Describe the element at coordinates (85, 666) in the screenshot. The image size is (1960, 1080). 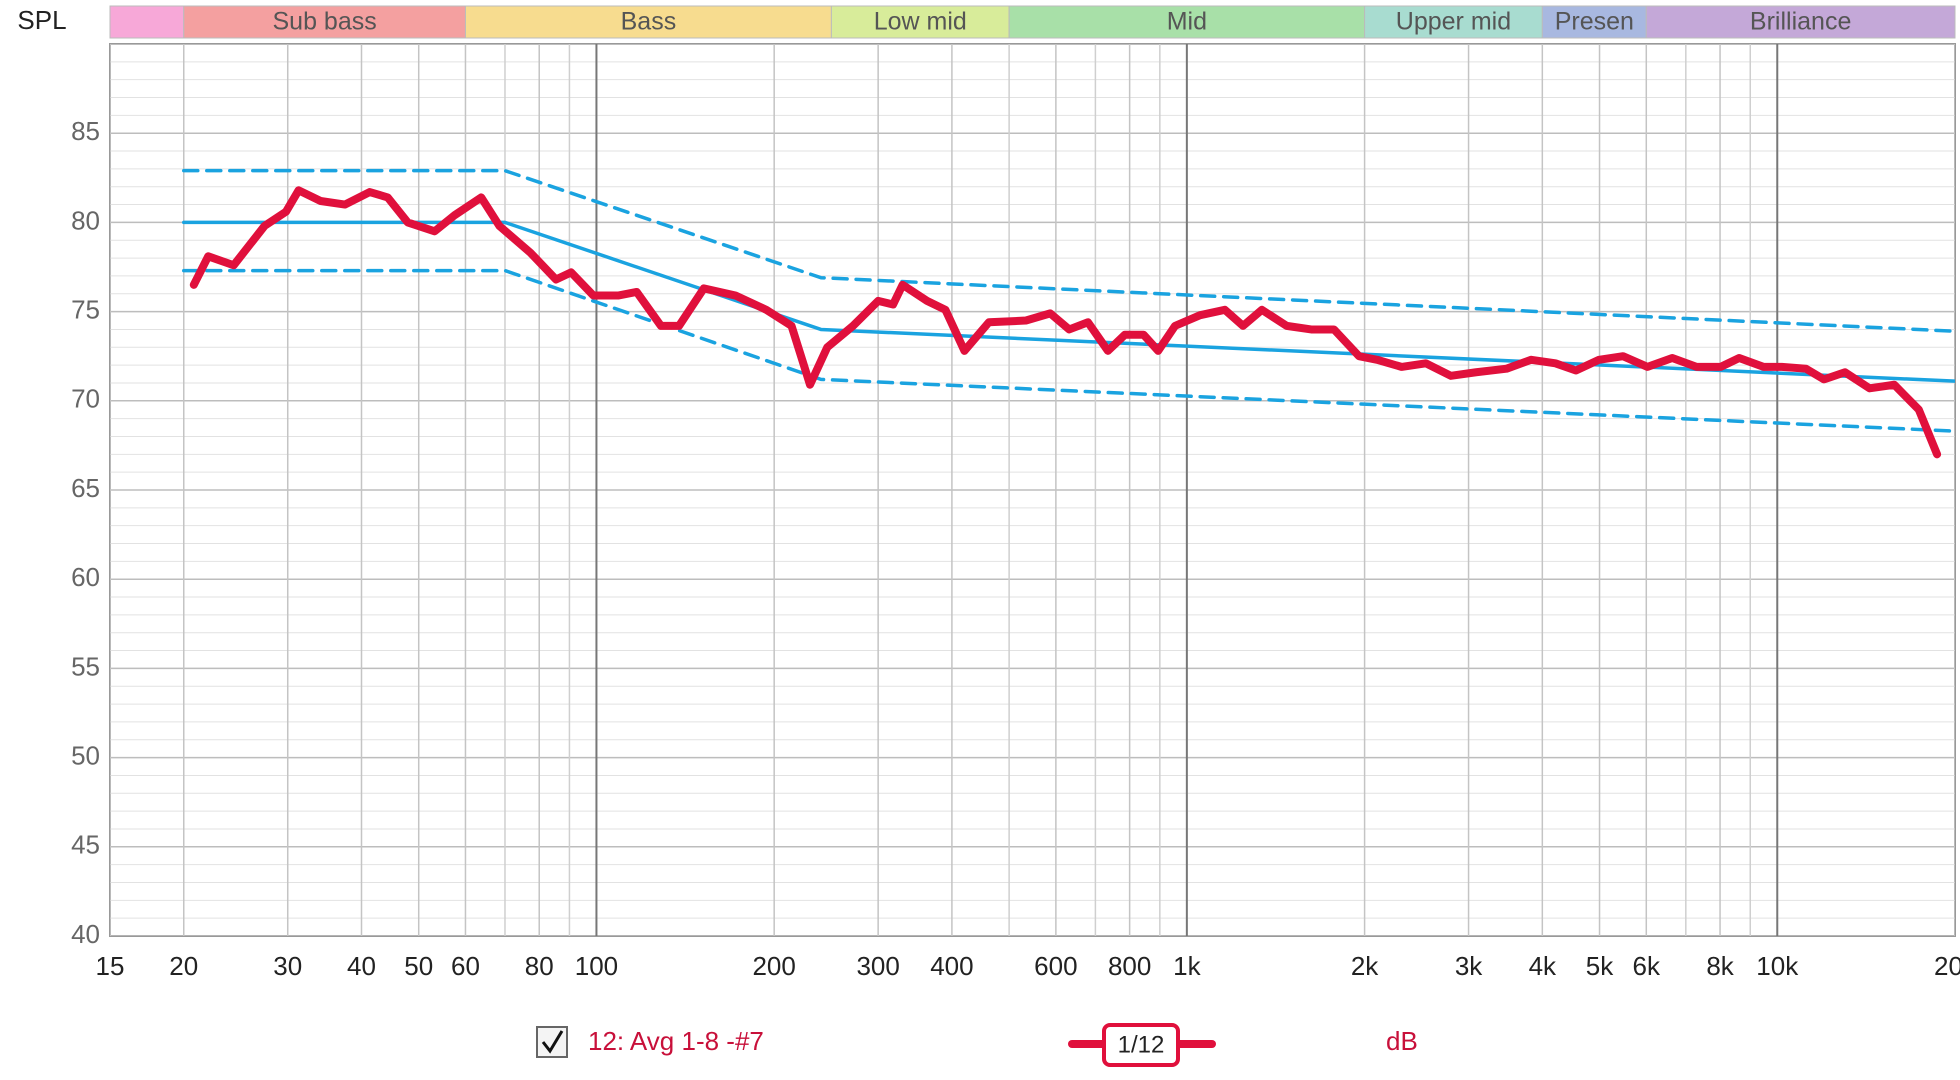
I see `y-tick-label: 55` at that location.